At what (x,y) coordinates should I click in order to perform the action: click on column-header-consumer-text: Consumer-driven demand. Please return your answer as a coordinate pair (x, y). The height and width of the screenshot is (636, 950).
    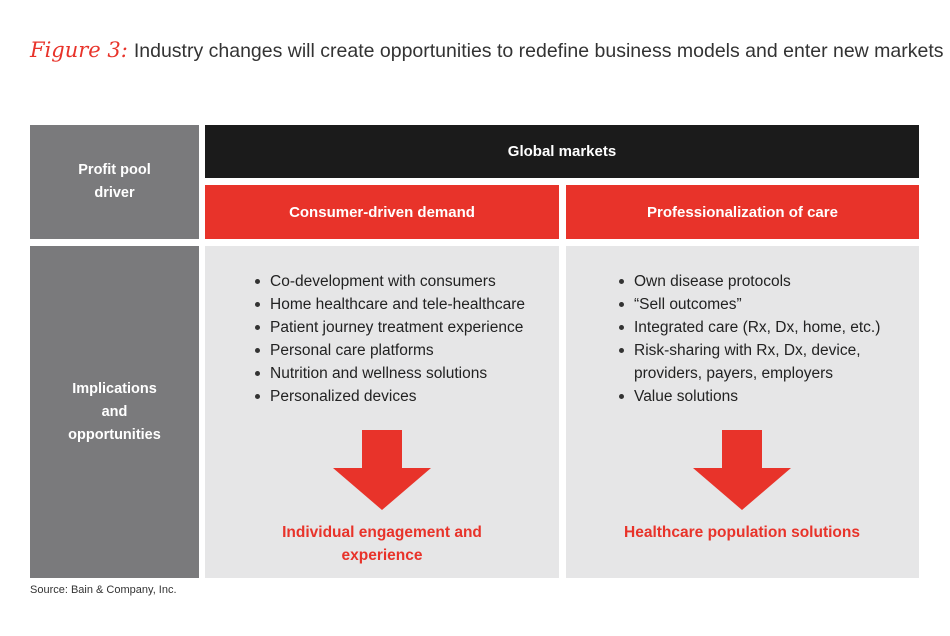
    Looking at the image, I should click on (382, 212).